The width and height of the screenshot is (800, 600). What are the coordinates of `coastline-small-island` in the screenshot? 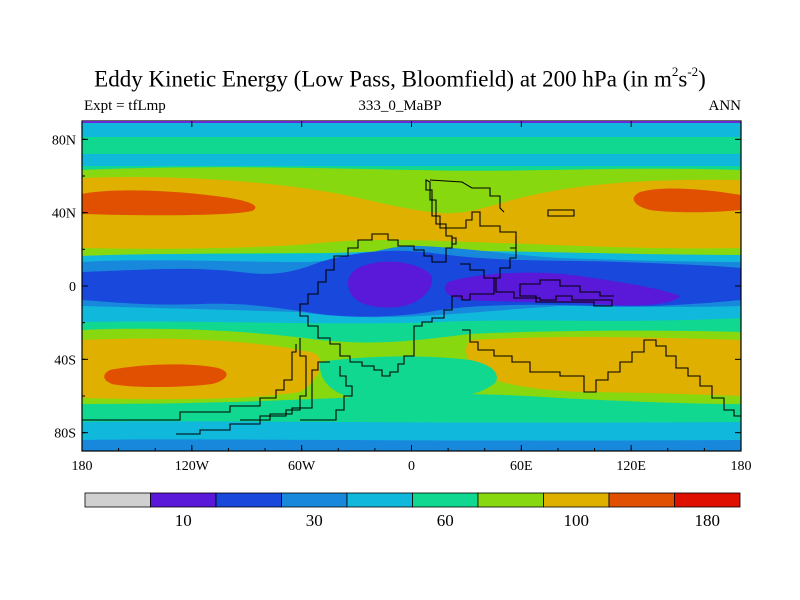 It's located at (561, 213).